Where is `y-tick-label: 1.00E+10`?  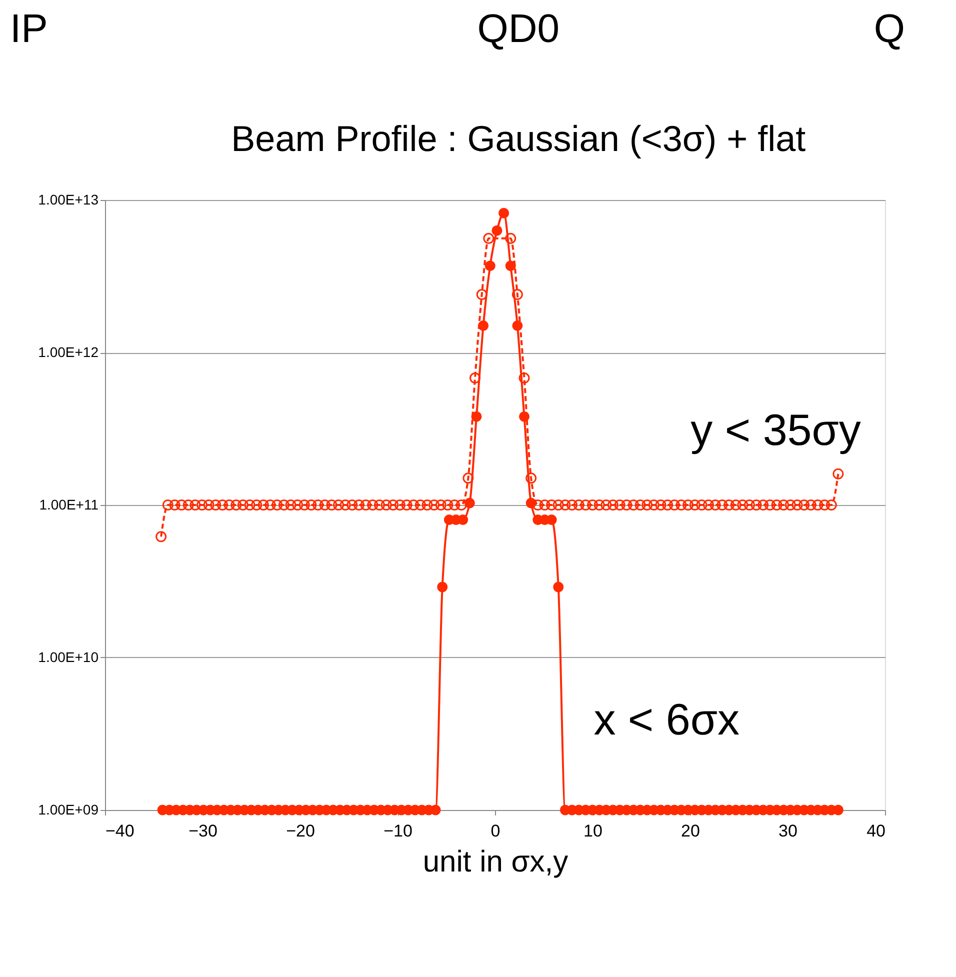 y-tick-label: 1.00E+10 is located at coordinates (68, 657).